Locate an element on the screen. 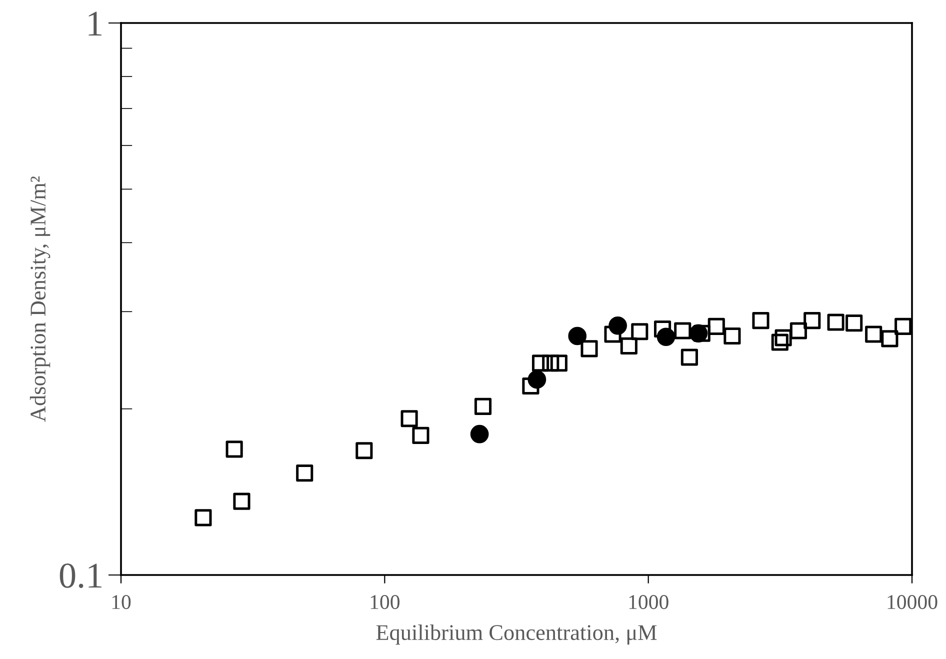 The image size is (946, 659). y-tick-label: 0.1 is located at coordinates (81, 576).